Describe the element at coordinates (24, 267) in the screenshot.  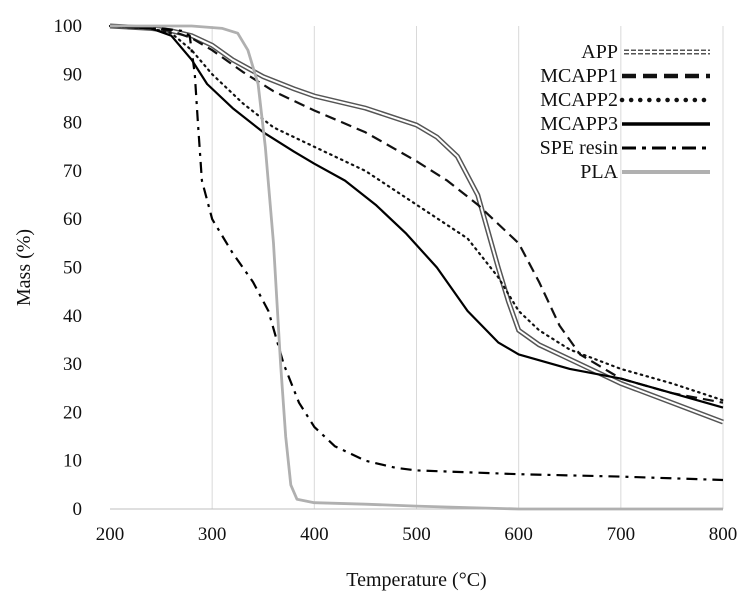
I see `y-axis-title: Mass (%)` at that location.